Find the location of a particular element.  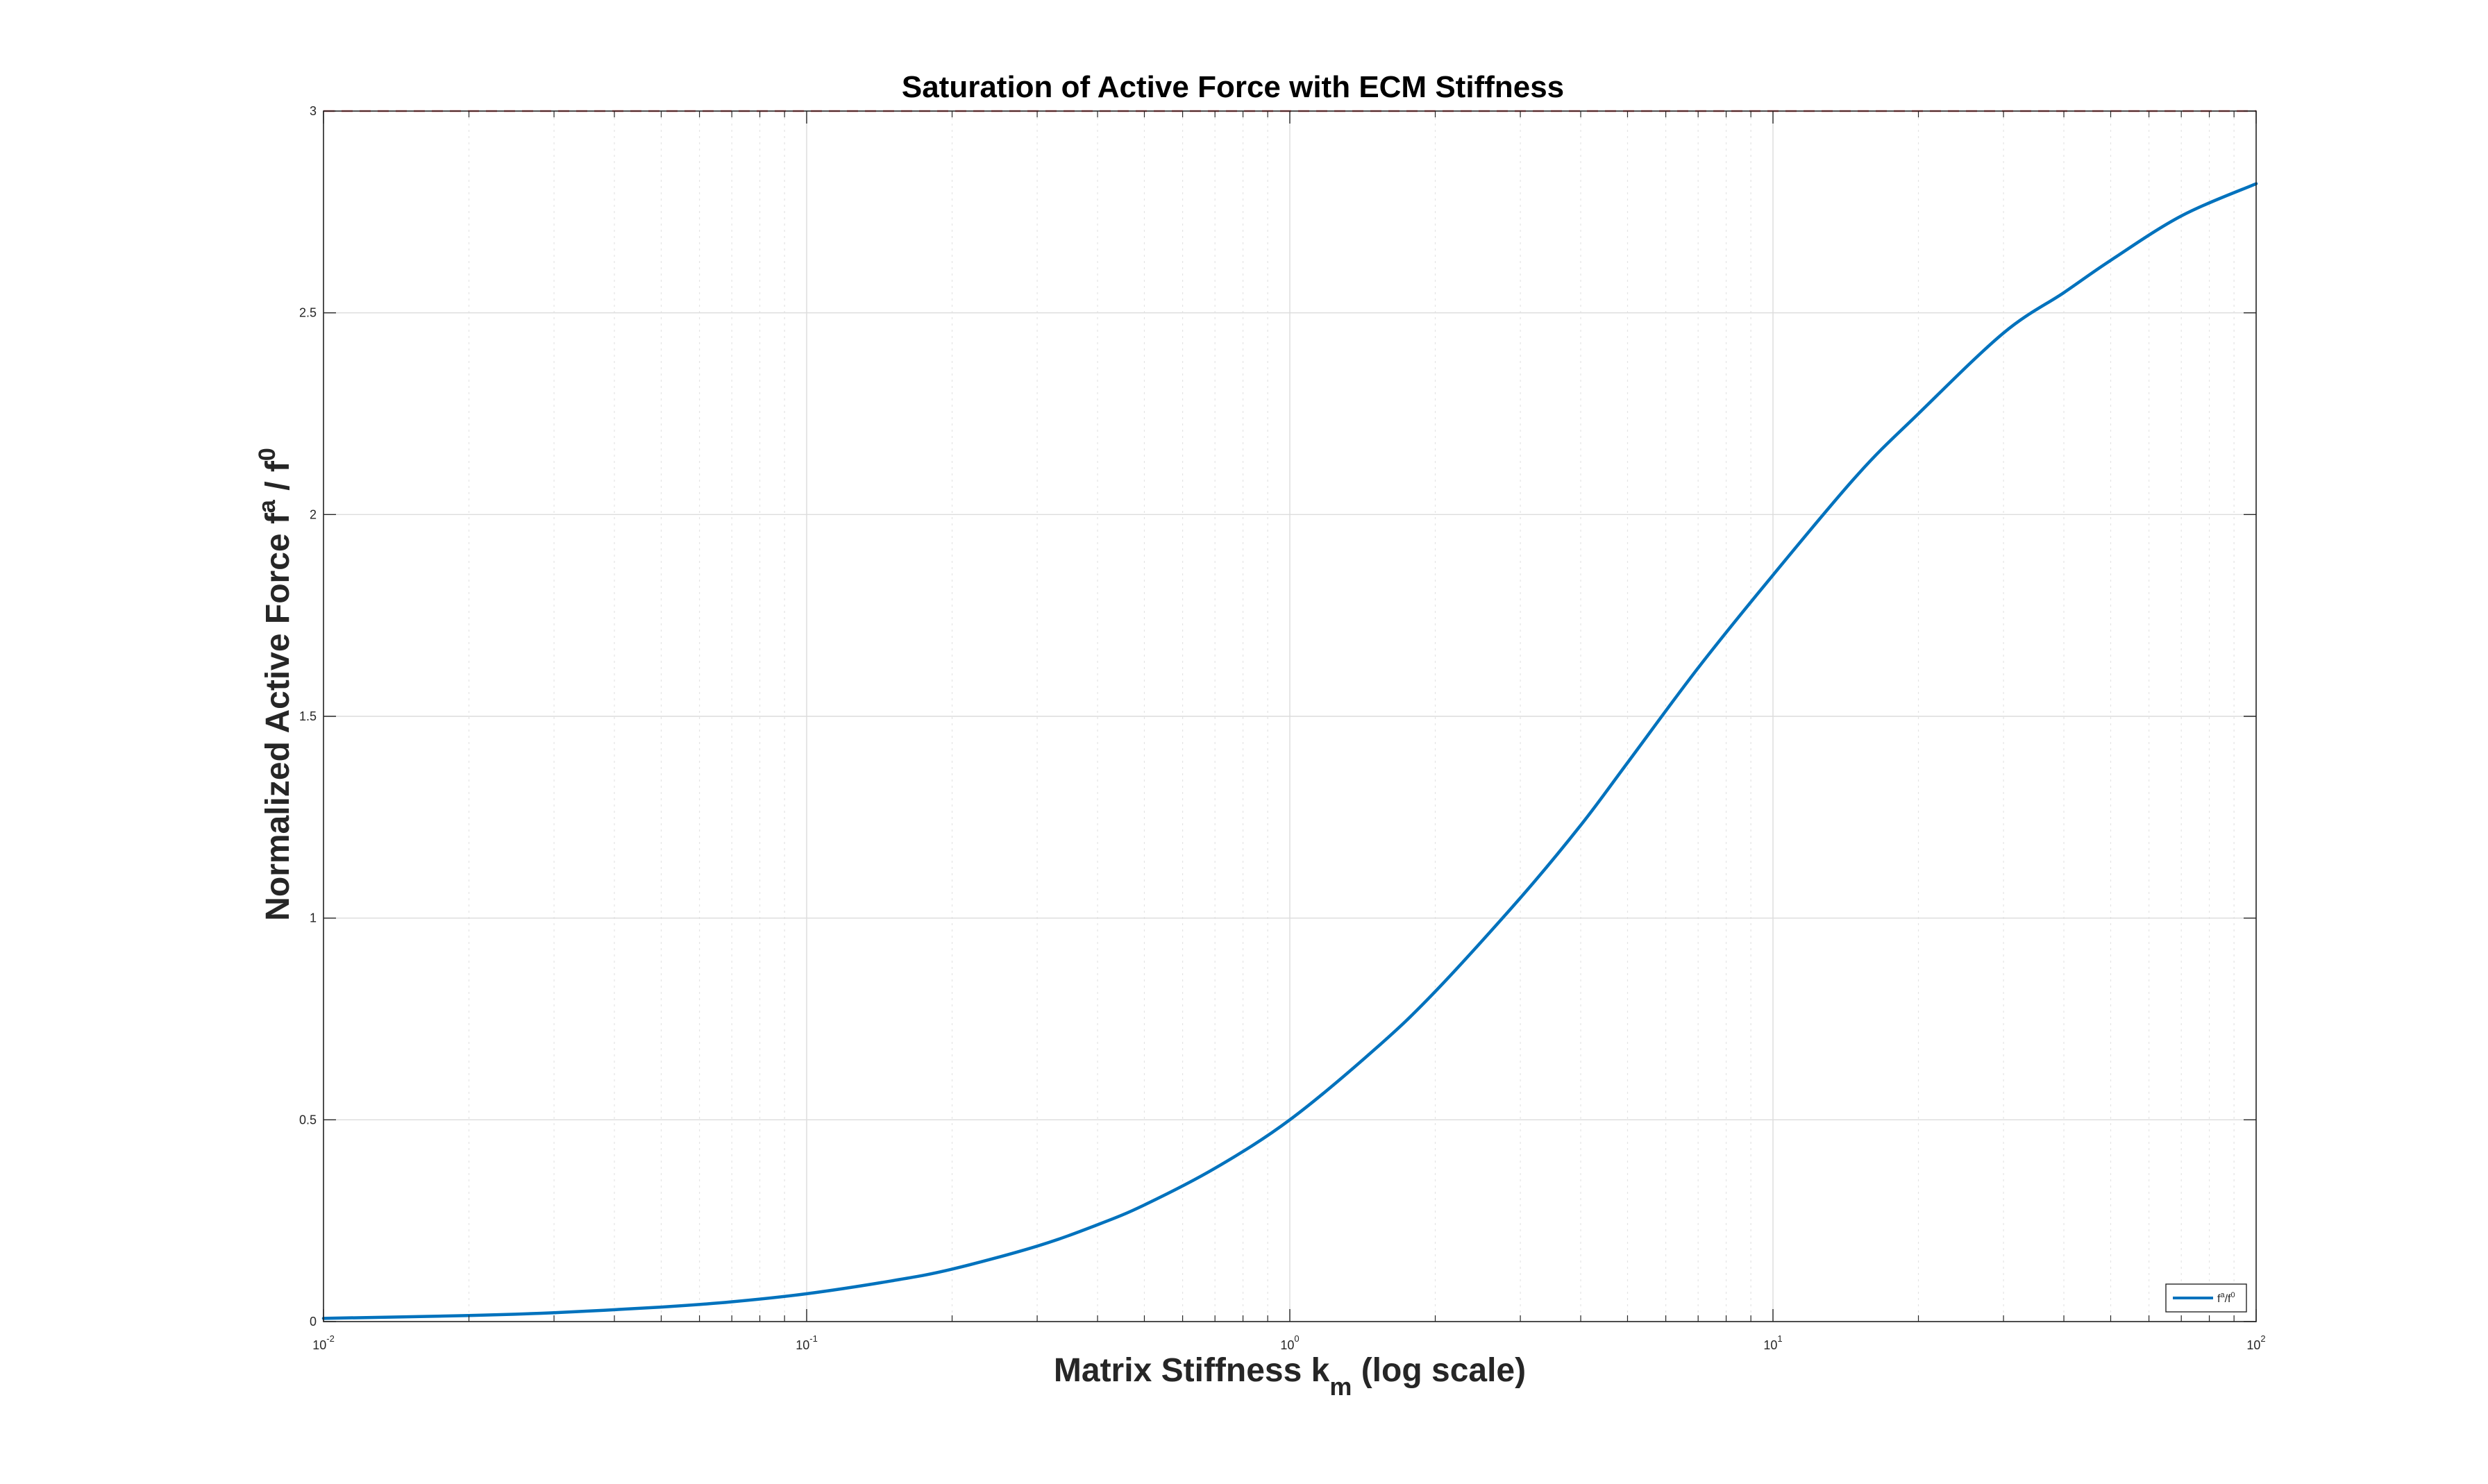

x-tick-label-exponent: 1 is located at coordinates (1780, 1338).